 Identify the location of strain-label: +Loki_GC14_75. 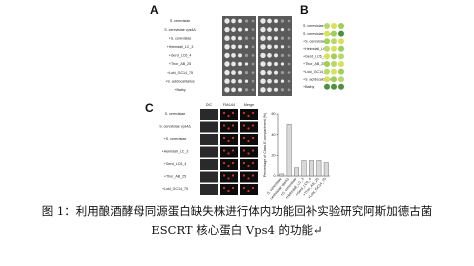
(316, 72).